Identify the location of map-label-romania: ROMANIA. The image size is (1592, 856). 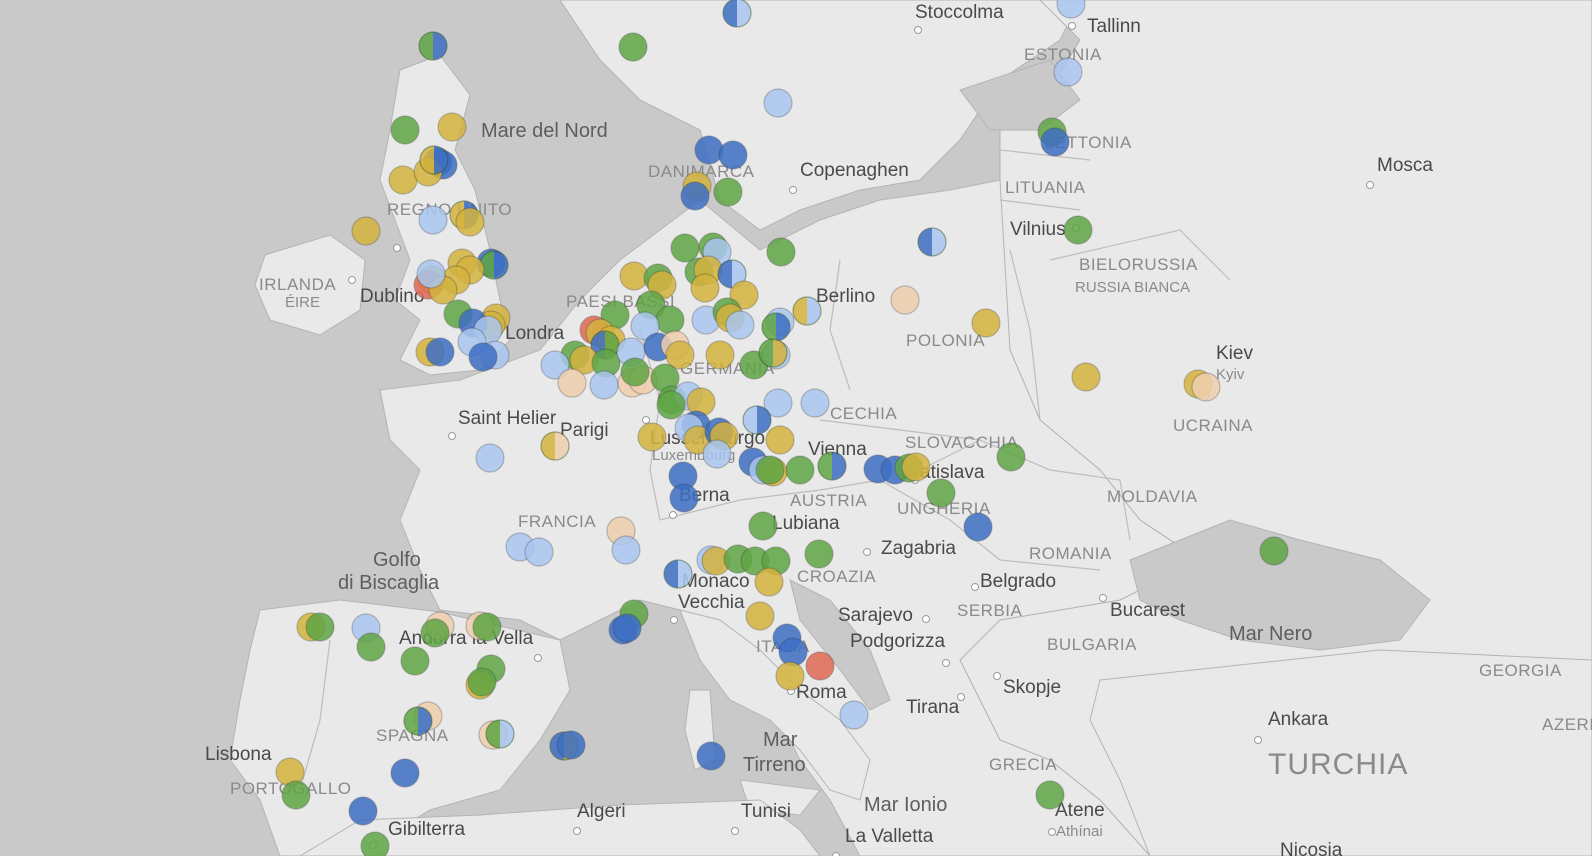
(1070, 553).